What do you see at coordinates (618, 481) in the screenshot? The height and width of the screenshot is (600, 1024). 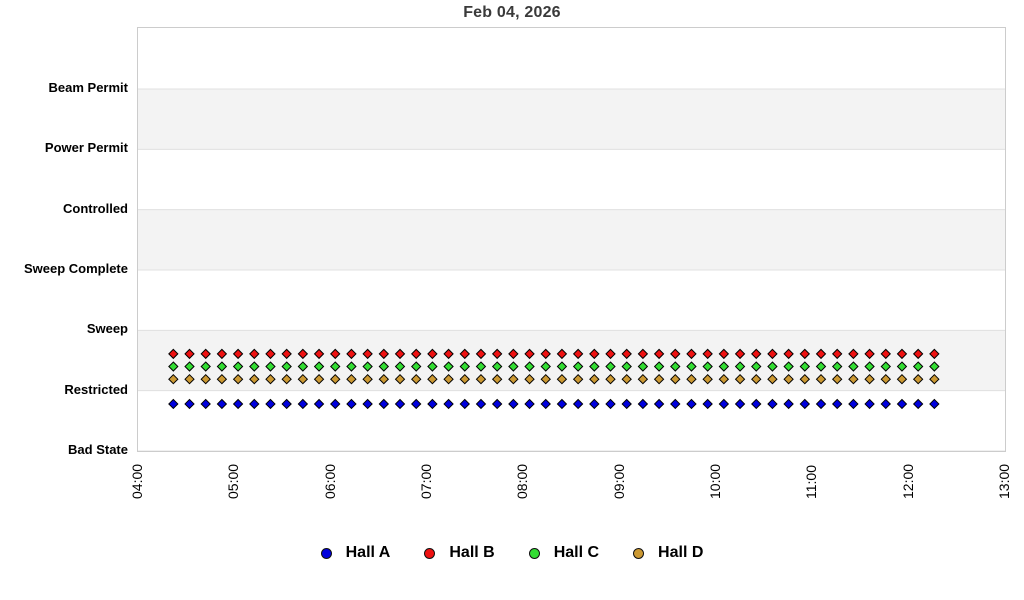 I see `x-axis-label: 09:00` at bounding box center [618, 481].